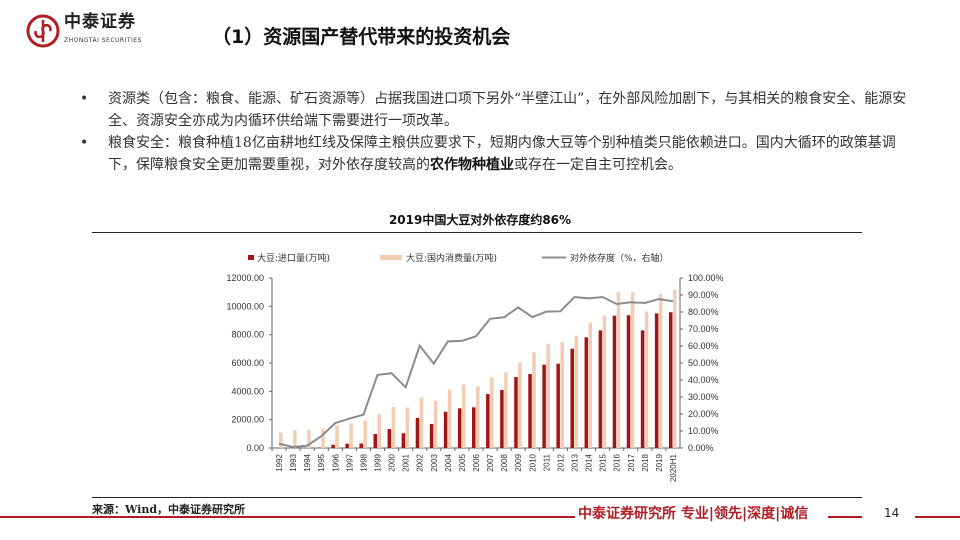 This screenshot has height=540, width=960. What do you see at coordinates (245, 306) in the screenshot?
I see `left-tick-label: 10000.00` at bounding box center [245, 306].